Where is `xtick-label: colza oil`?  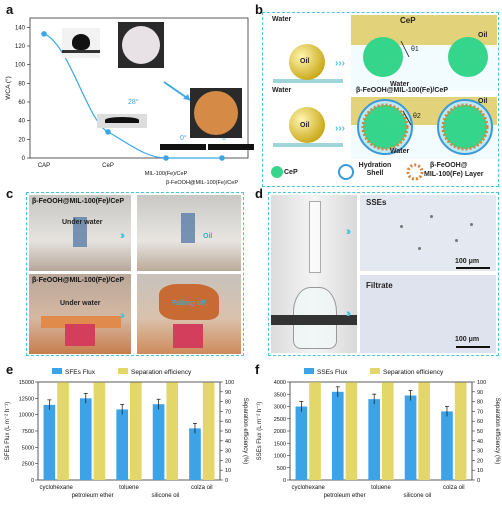 xtick-label: colza oil is located at coordinates (202, 488).